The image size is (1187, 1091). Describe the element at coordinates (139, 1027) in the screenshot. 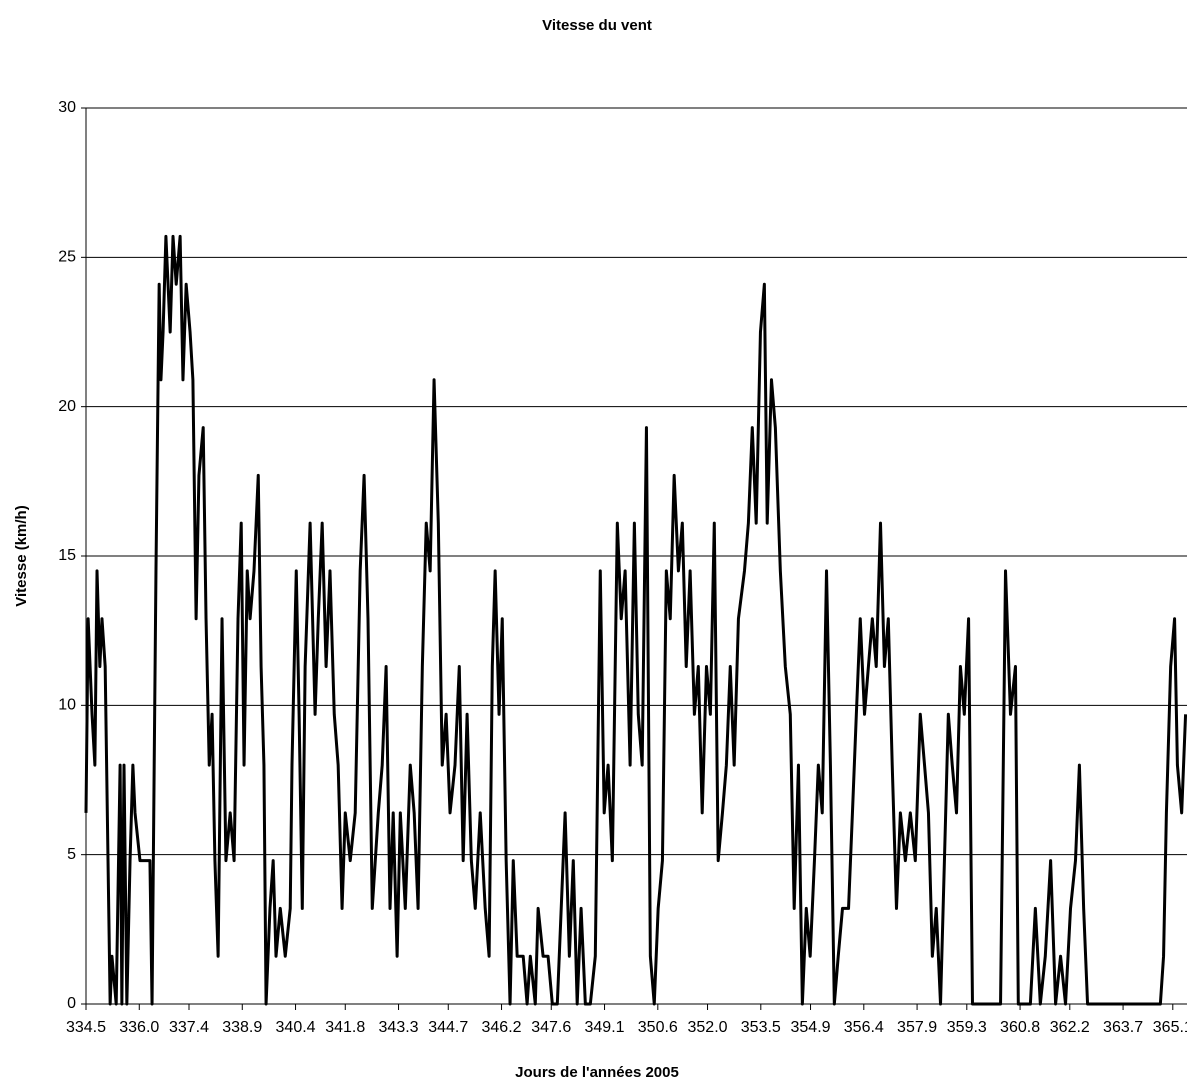

I see `x-tick-label: 336.0` at that location.